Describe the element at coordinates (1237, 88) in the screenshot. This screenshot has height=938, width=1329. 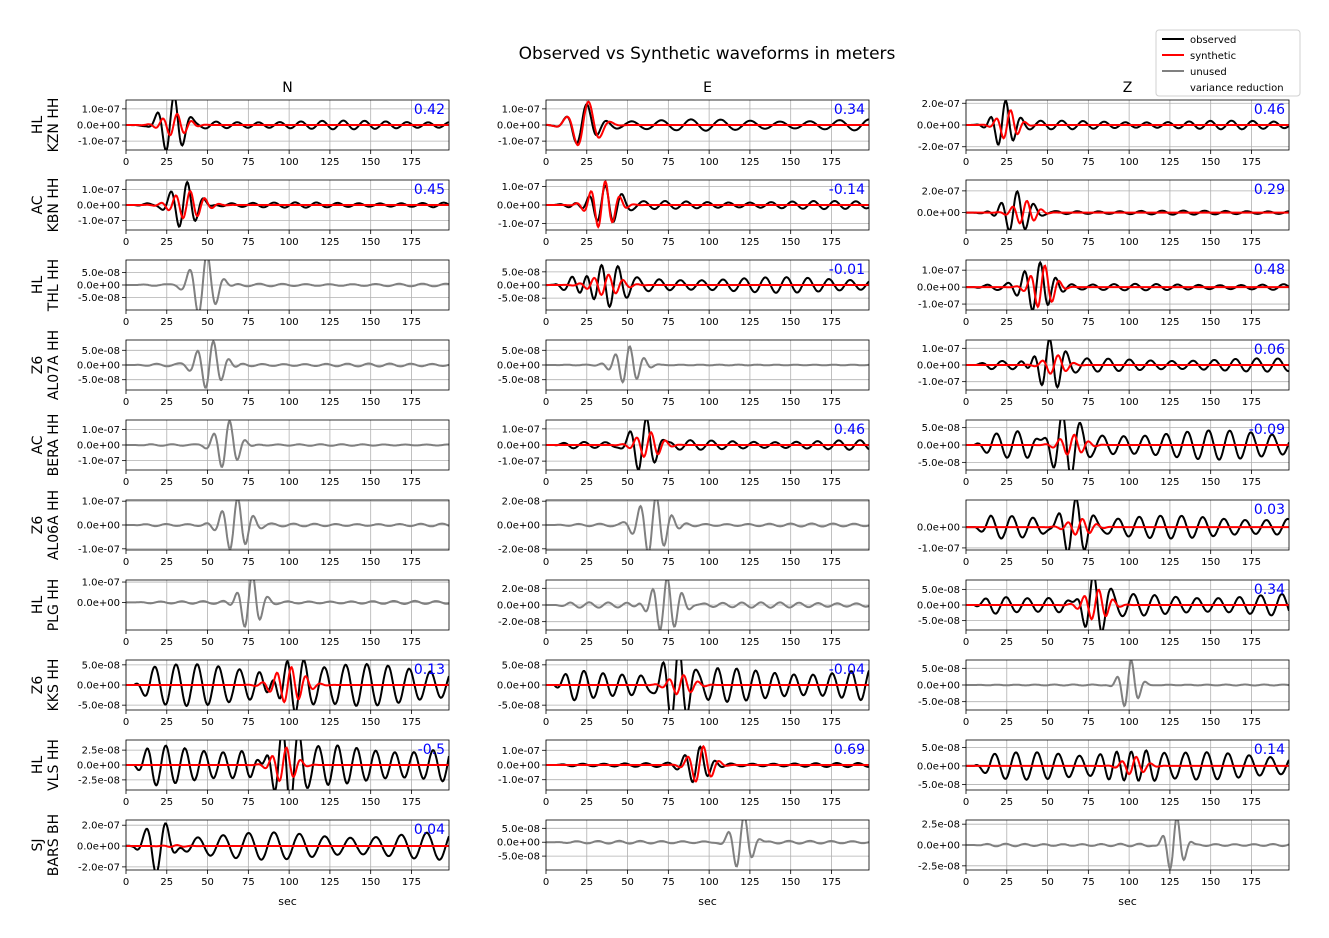
I see `legend-label-variance-reduction: variance reduction` at that location.